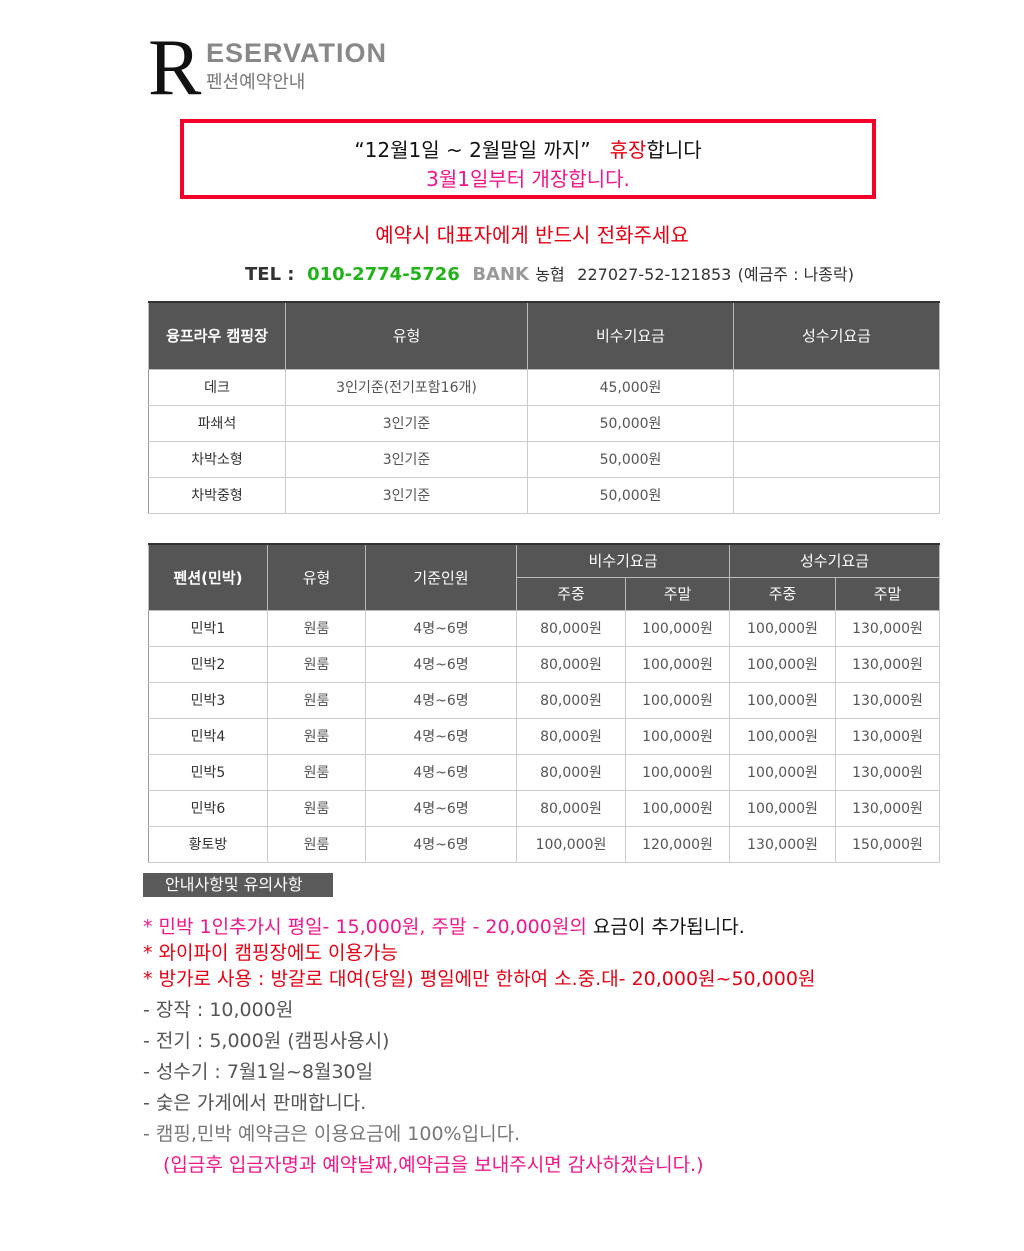 Image resolution: width=1024 pixels, height=1251 pixels. Describe the element at coordinates (217, 423) in the screenshot. I see `row-name: 파쇄석` at that location.